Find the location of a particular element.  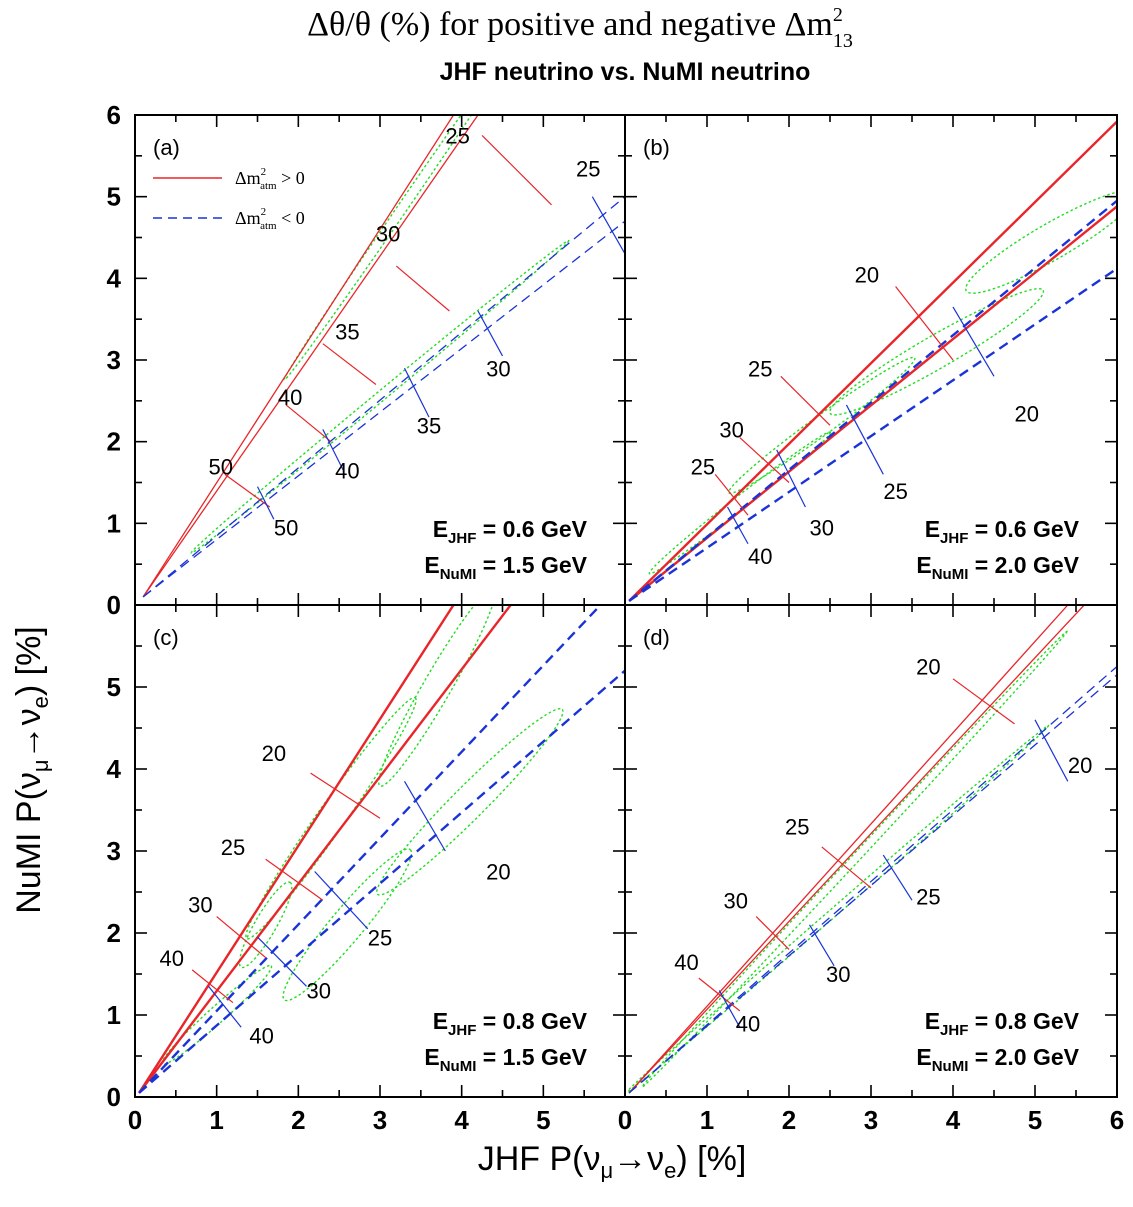

figure-subtitle: JHF neutrino vs. NuMI neutrino is located at coordinates (625, 72).